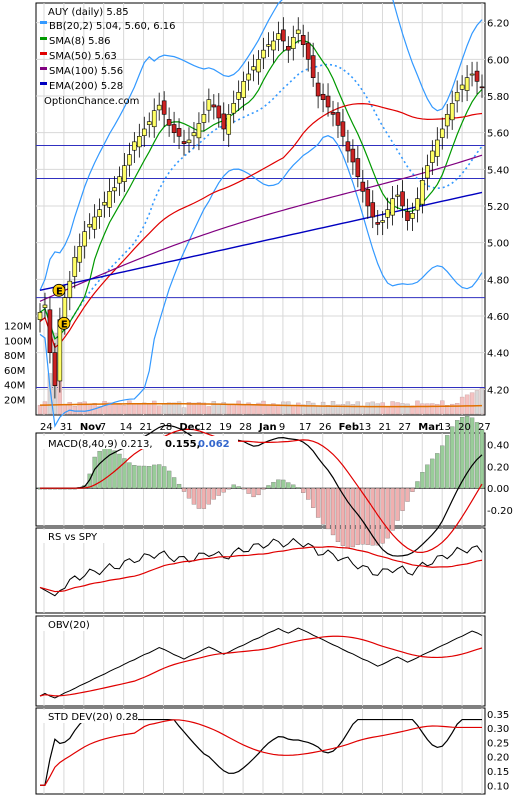  I want to click on rs-average-line, so click(261, 569).